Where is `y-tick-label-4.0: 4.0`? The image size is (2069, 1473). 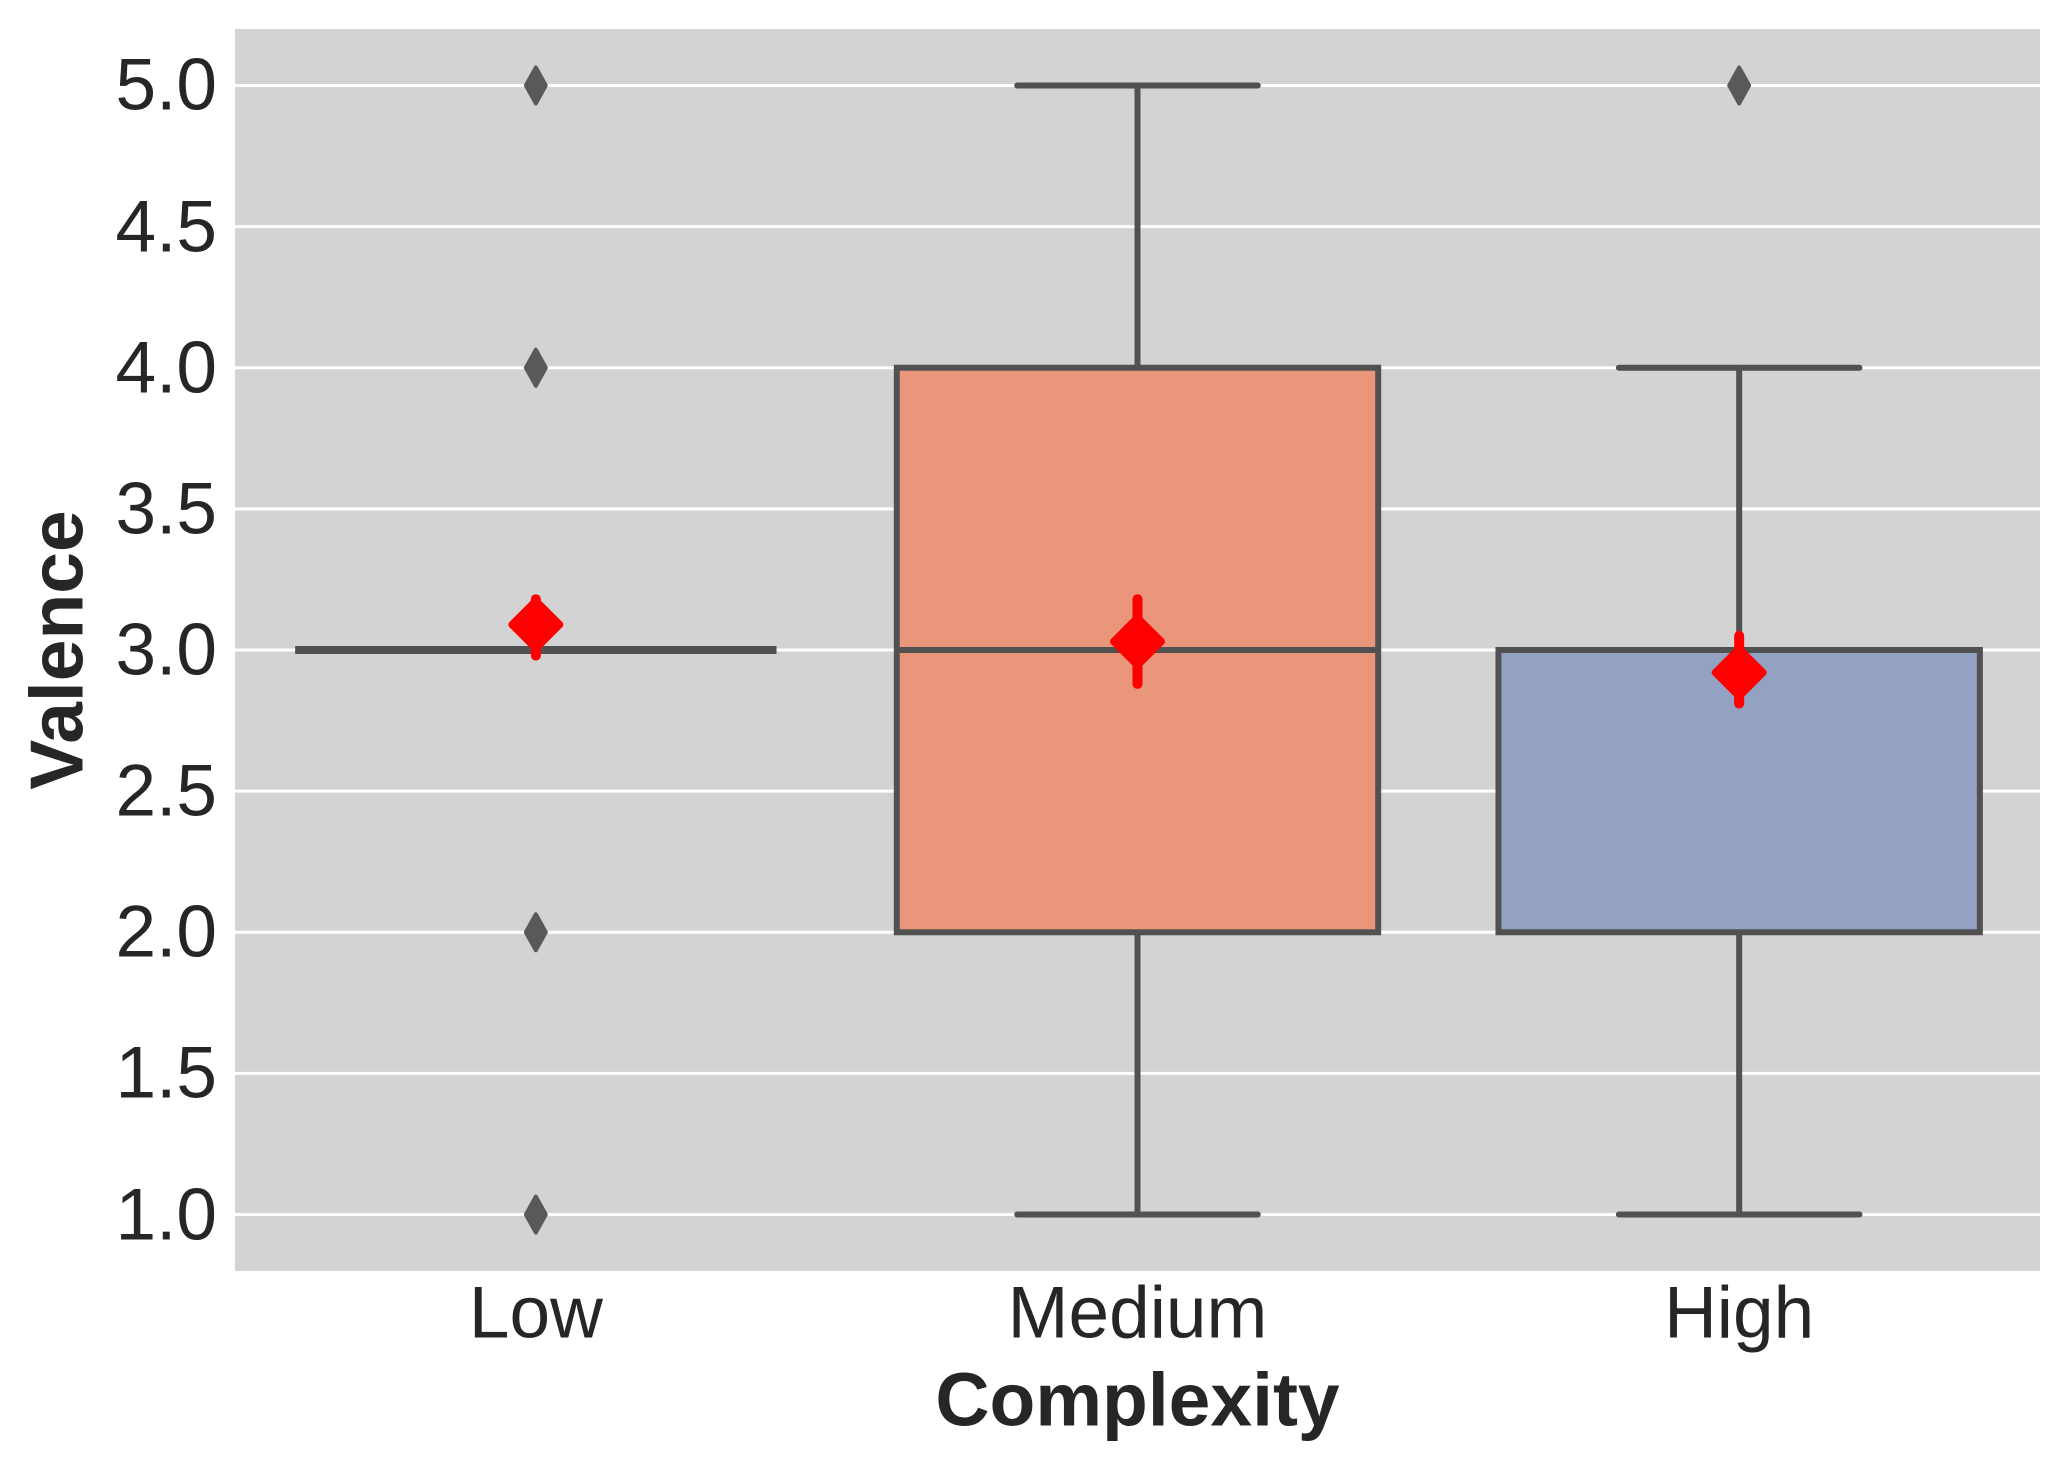
y-tick-label-4.0: 4.0 is located at coordinates (166, 368).